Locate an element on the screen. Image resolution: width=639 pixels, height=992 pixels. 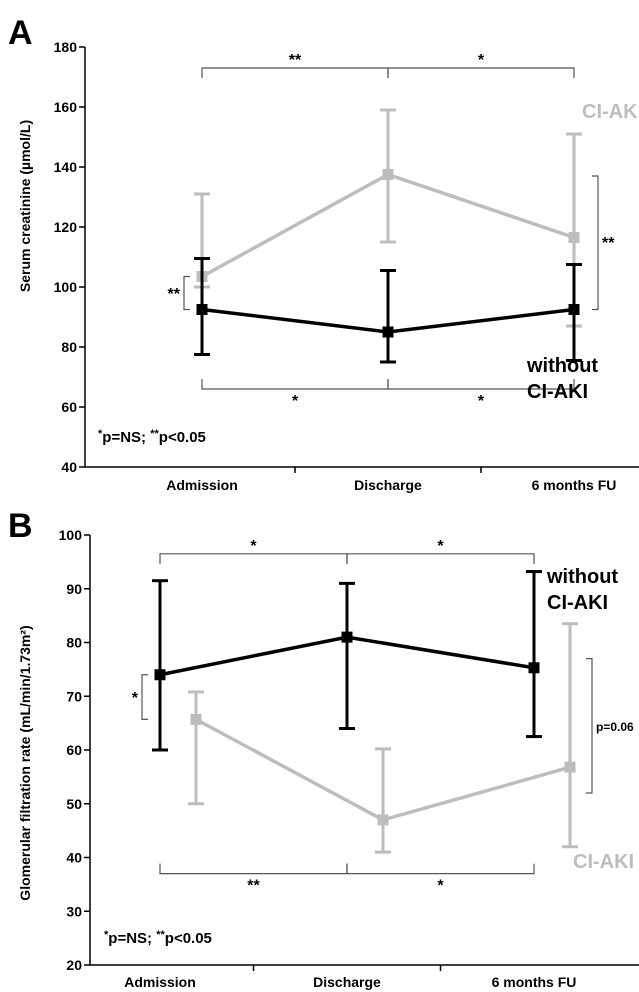
panel-b-note: *p=NS; **p<0.05 is located at coordinates (158, 938).